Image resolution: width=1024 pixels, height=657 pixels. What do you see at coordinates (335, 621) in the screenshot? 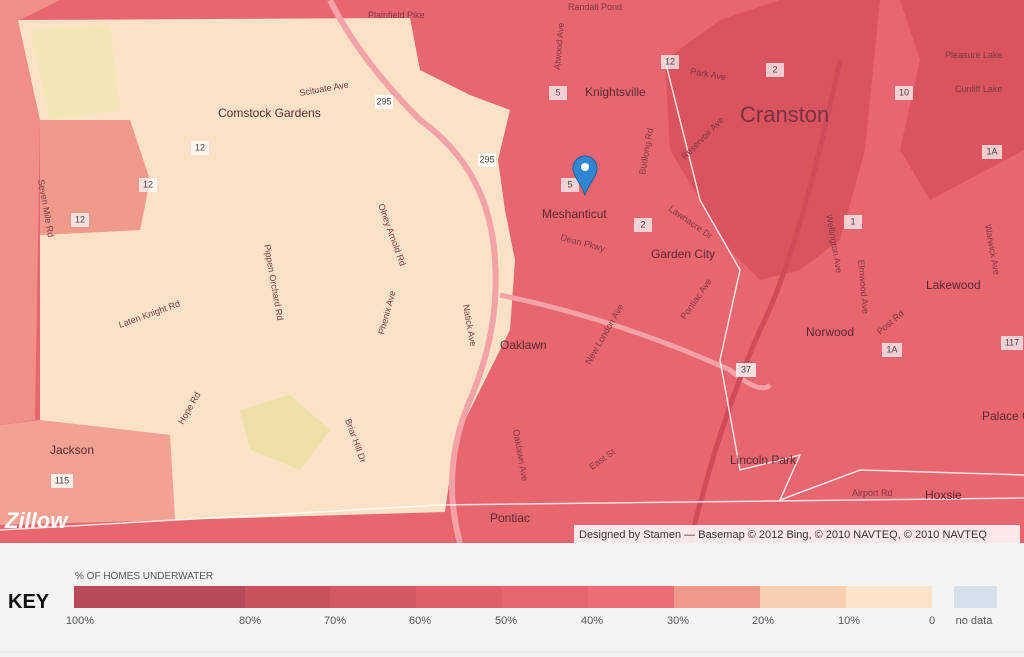
I see `key-tick-label: 70%` at bounding box center [335, 621].